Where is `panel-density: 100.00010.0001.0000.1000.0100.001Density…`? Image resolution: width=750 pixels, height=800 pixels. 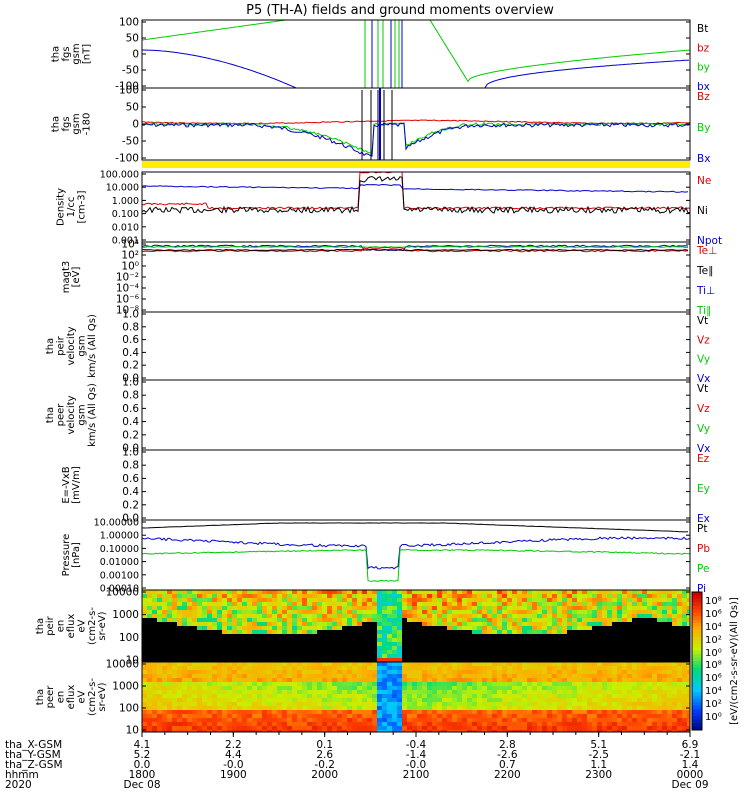 panel-density: 100.00010.0001.0000.1000.0100.001Density… is located at coordinates (389, 209).